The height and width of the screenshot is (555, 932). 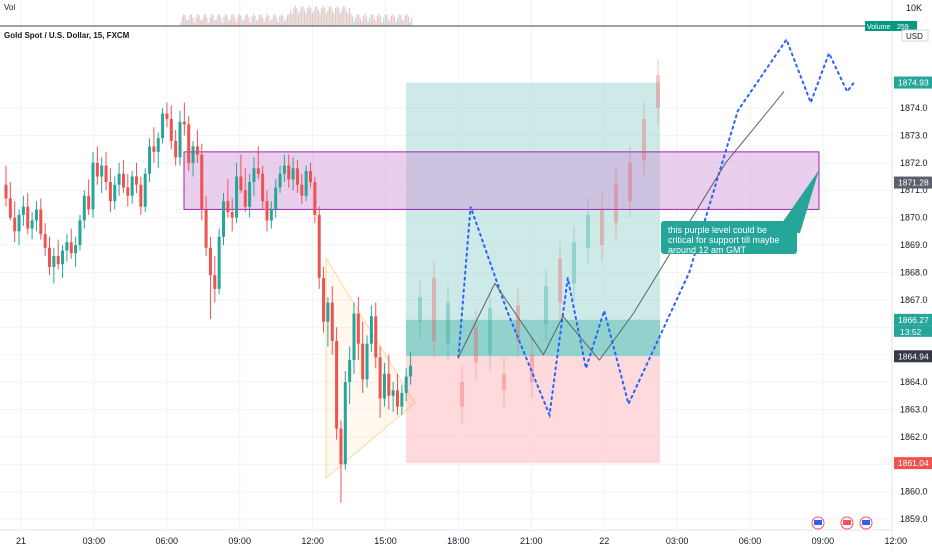 I want to click on profit-zone, so click(x=533, y=219).